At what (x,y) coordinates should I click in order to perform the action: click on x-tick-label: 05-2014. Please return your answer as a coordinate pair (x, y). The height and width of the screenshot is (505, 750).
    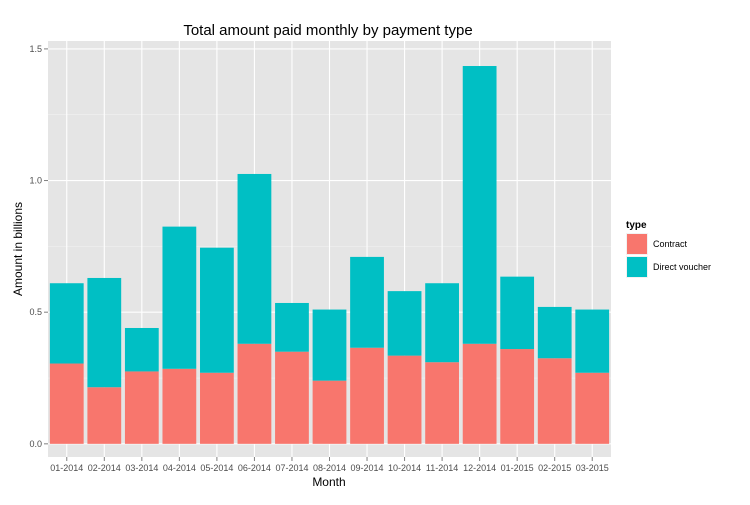
    Looking at the image, I should click on (216, 468).